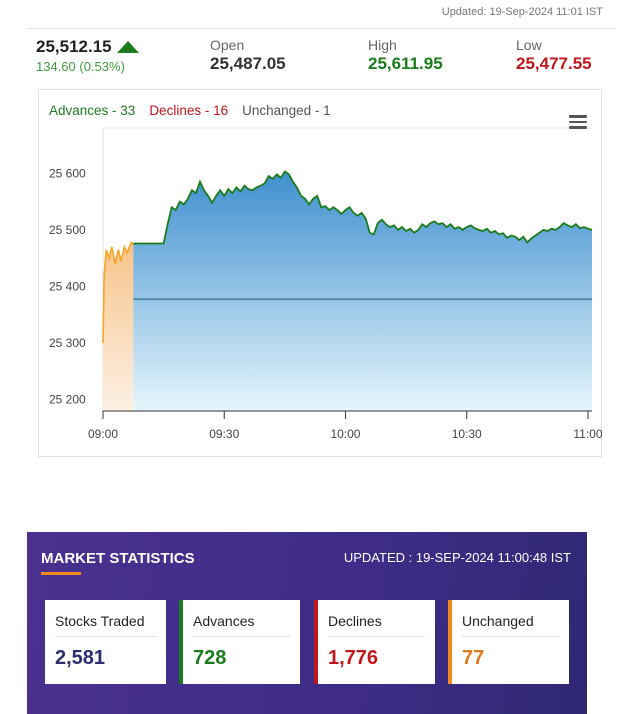 The image size is (629, 714). Describe the element at coordinates (105, 642) in the screenshot. I see `stat-card-stocks-traded: Stocks Traded 2,581` at that location.